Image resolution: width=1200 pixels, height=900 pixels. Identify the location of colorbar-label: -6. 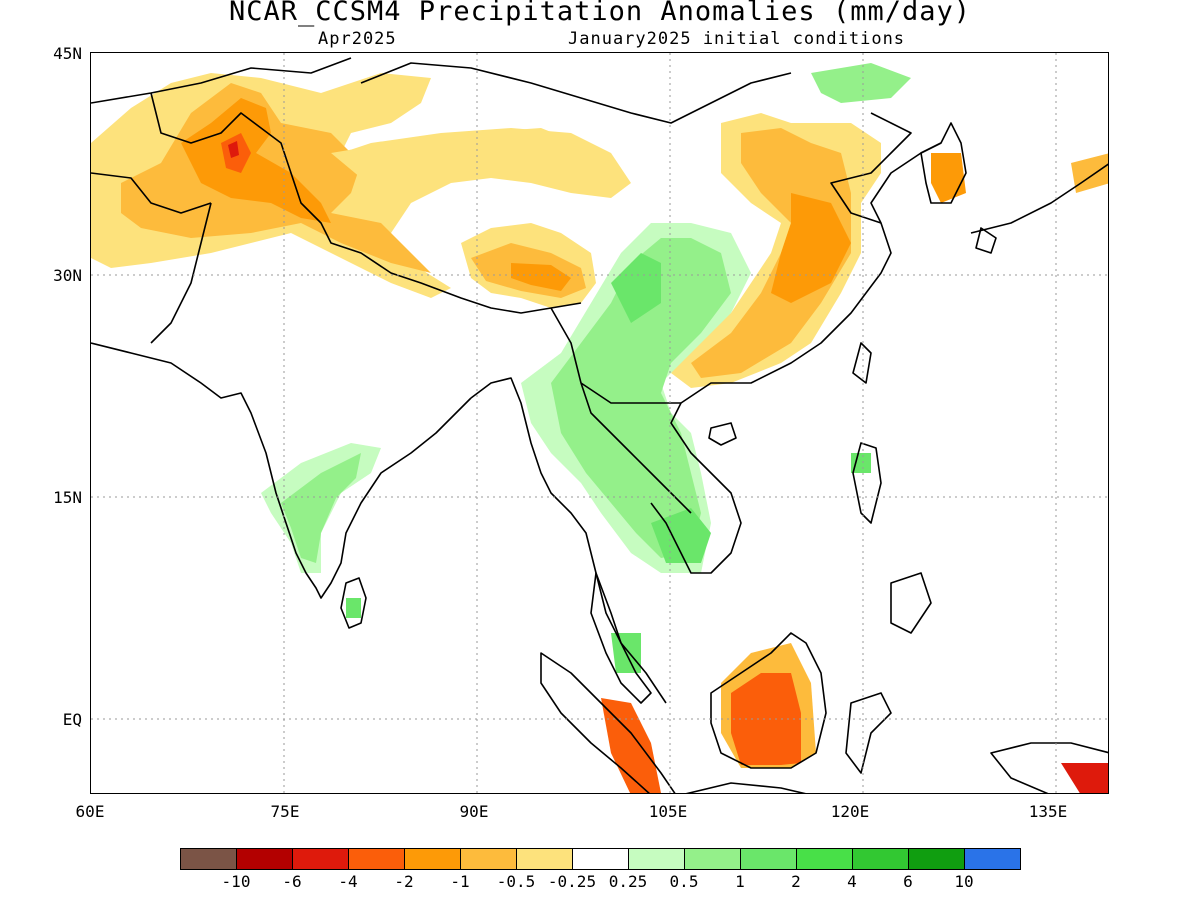
(292, 881).